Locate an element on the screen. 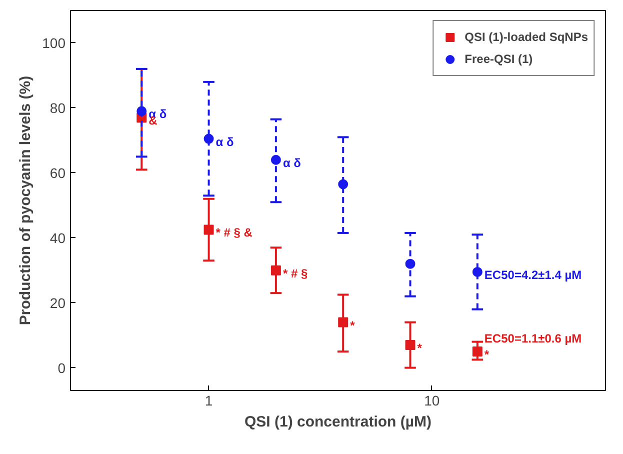 The image size is (623, 454). y-tick-label: 20 is located at coordinates (58, 302).